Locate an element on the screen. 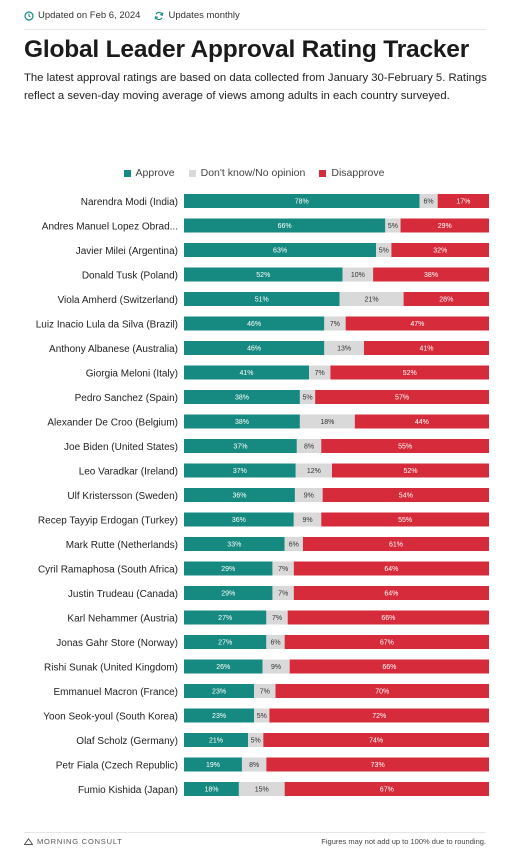 The width and height of the screenshot is (508, 864). data-label-disapprove: 66% is located at coordinates (388, 618).